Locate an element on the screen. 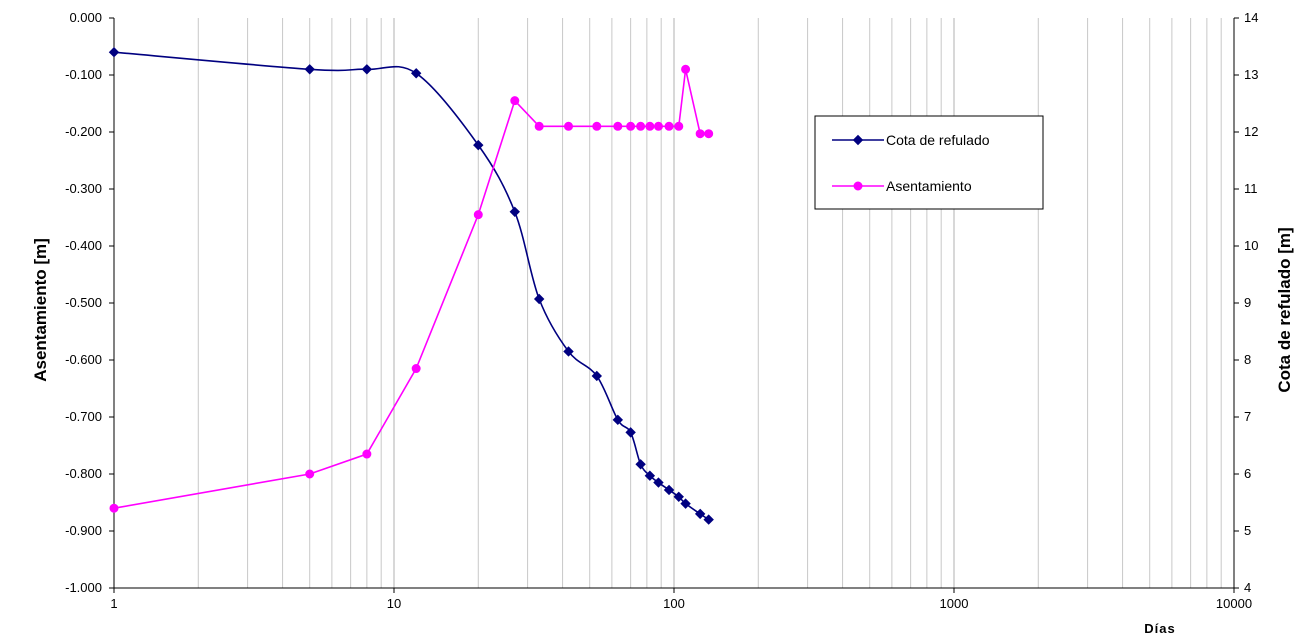 Image resolution: width=1306 pixels, height=637 pixels. legend-label: Asentamiento is located at coordinates (929, 186).